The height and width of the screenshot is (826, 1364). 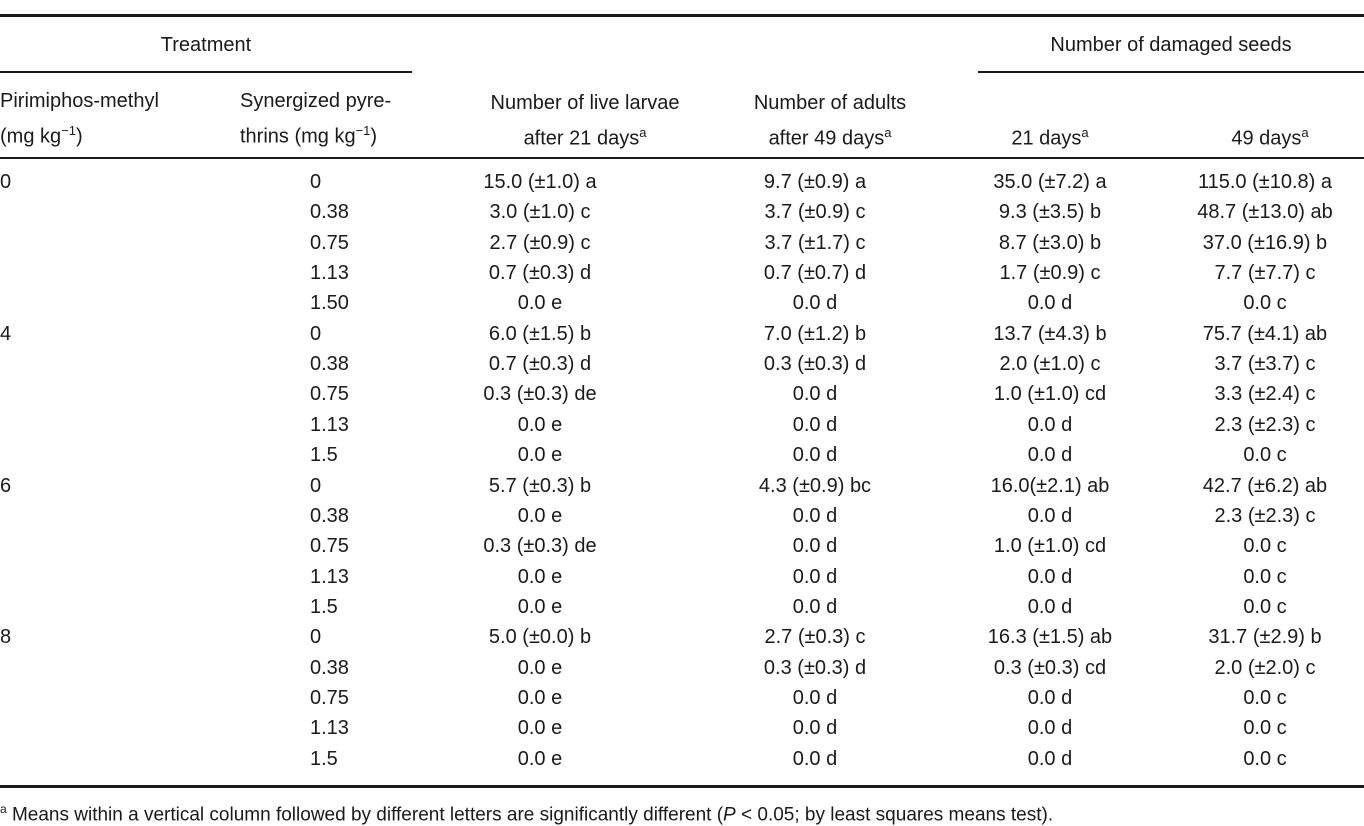 What do you see at coordinates (1265, 333) in the screenshot?
I see `cell-damaged-49-days: 75.7 (±4.1) ab` at bounding box center [1265, 333].